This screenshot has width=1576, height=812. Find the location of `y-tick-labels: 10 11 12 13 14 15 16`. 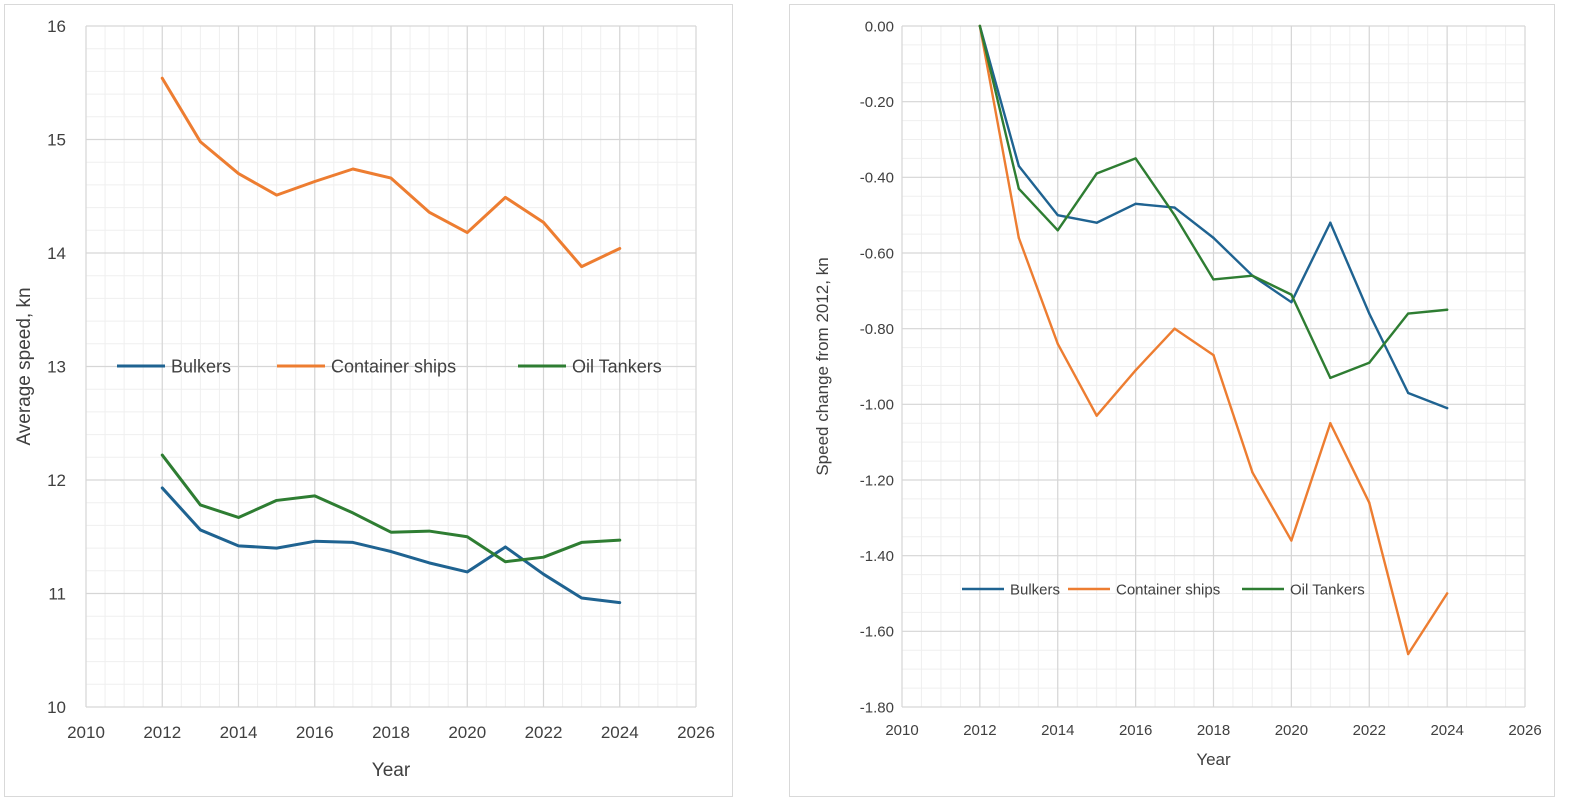

y-tick-labels: 10 11 12 13 14 15 16 is located at coordinates (56, 367).